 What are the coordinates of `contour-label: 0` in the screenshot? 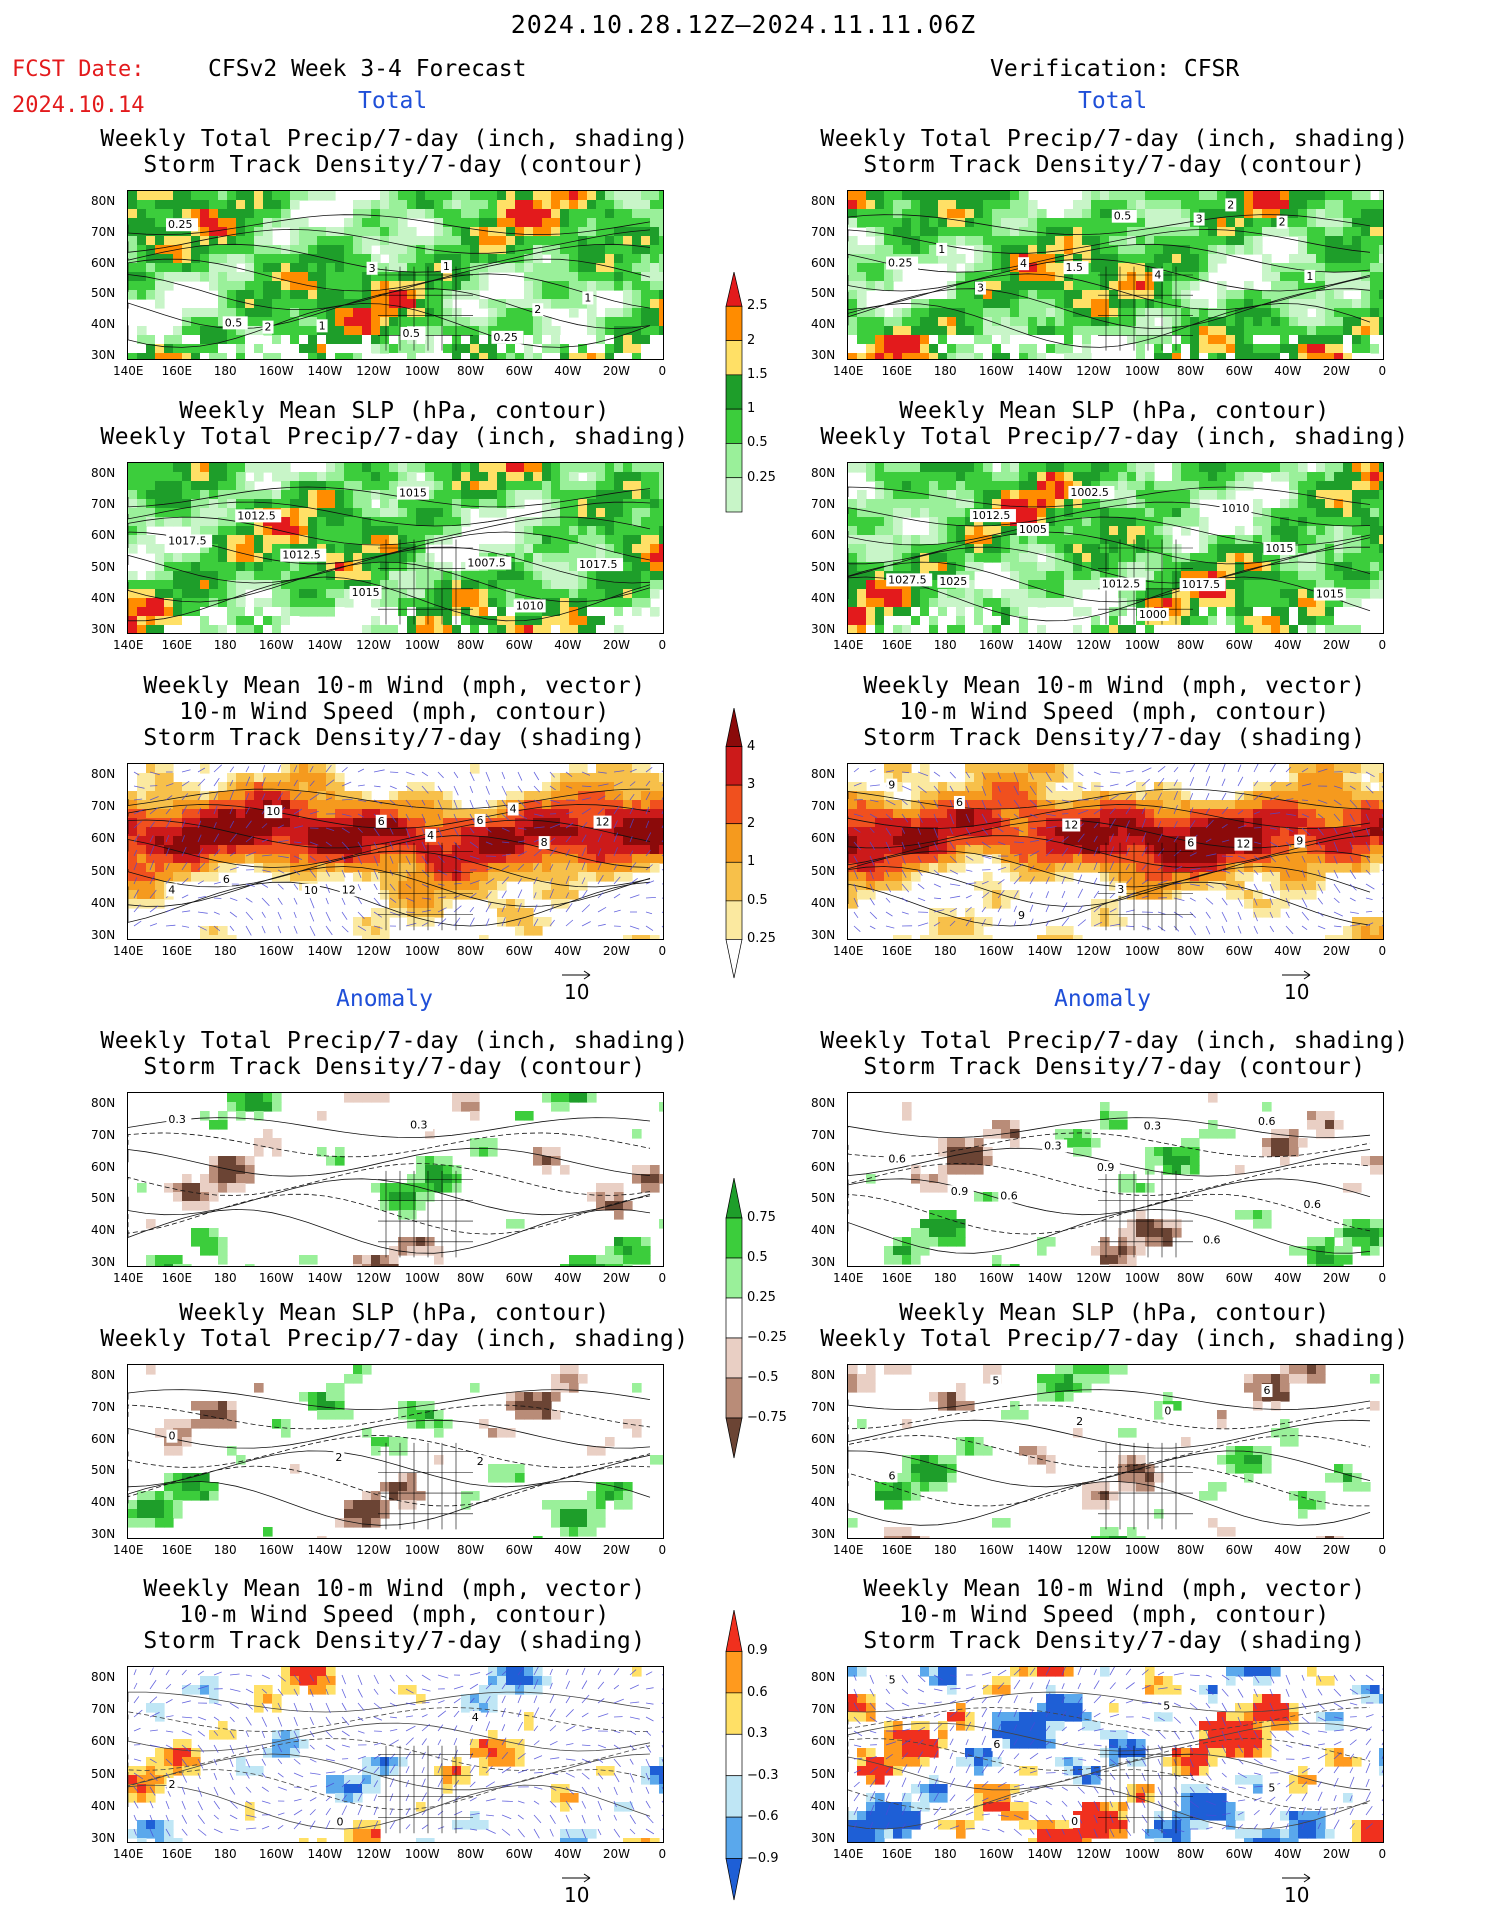 It's located at (171, 1436).